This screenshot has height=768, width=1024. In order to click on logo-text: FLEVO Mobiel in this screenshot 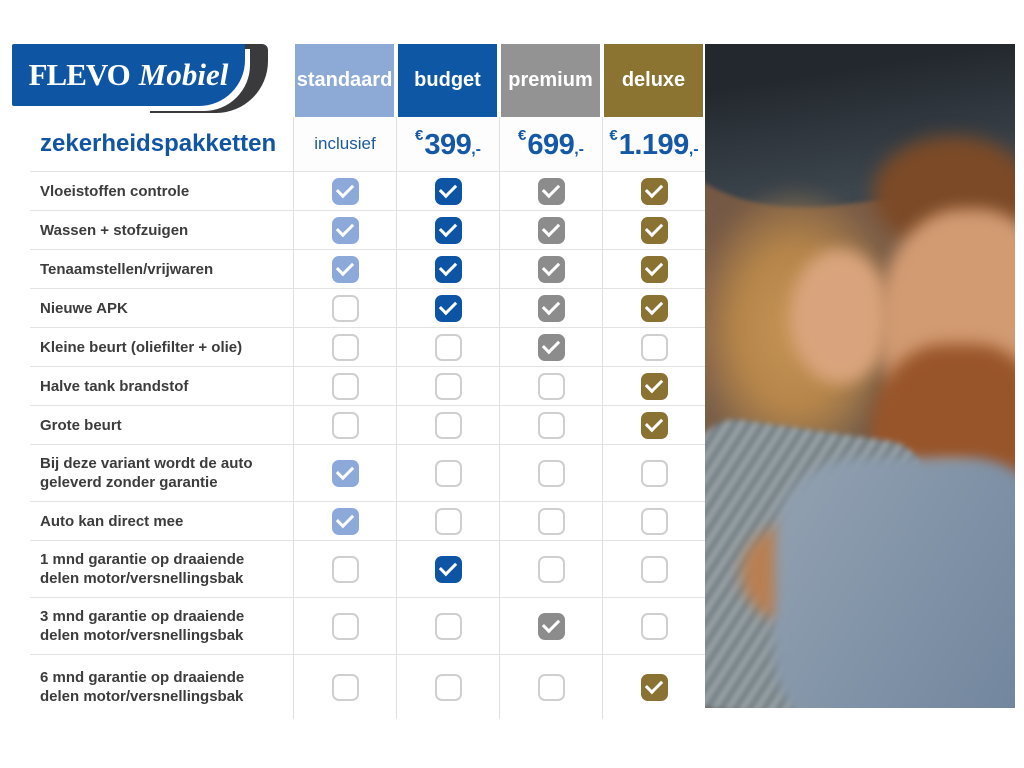, I will do `click(128, 75)`.